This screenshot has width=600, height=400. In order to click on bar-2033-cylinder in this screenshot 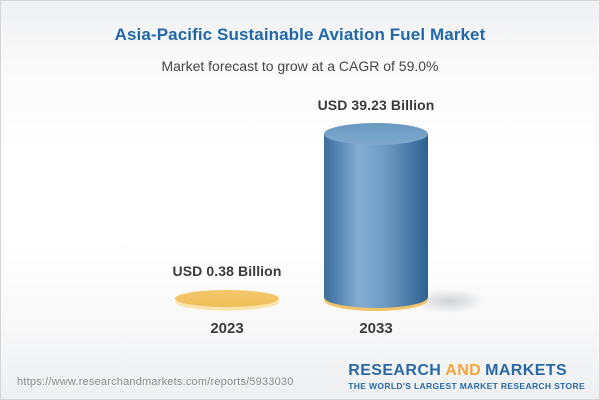, I will do `click(376, 220)`.